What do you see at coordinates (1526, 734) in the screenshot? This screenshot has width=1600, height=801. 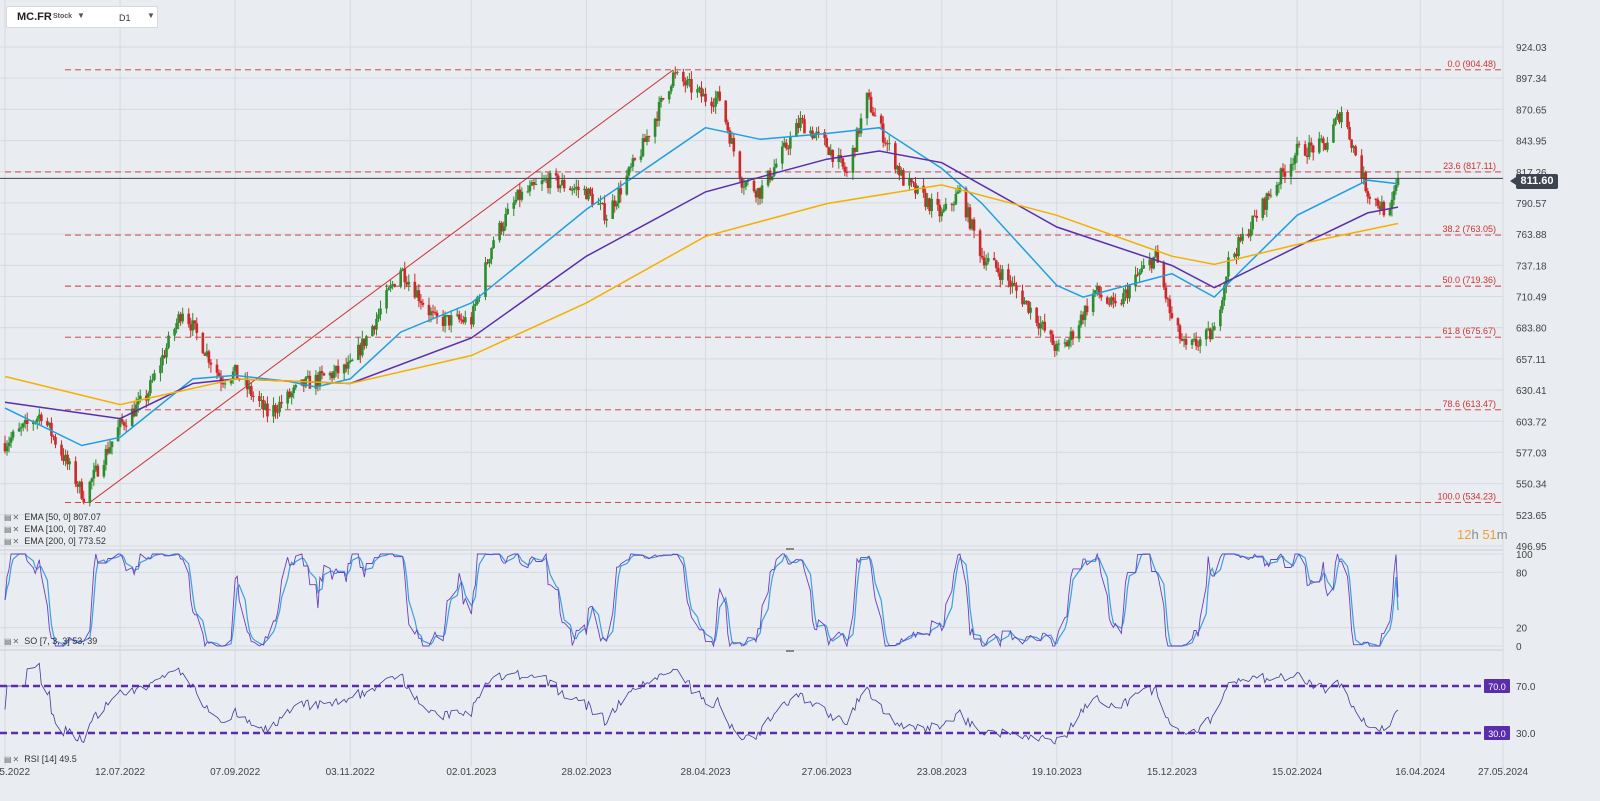 I see `rsi-tick-label: 30.0` at bounding box center [1526, 734].